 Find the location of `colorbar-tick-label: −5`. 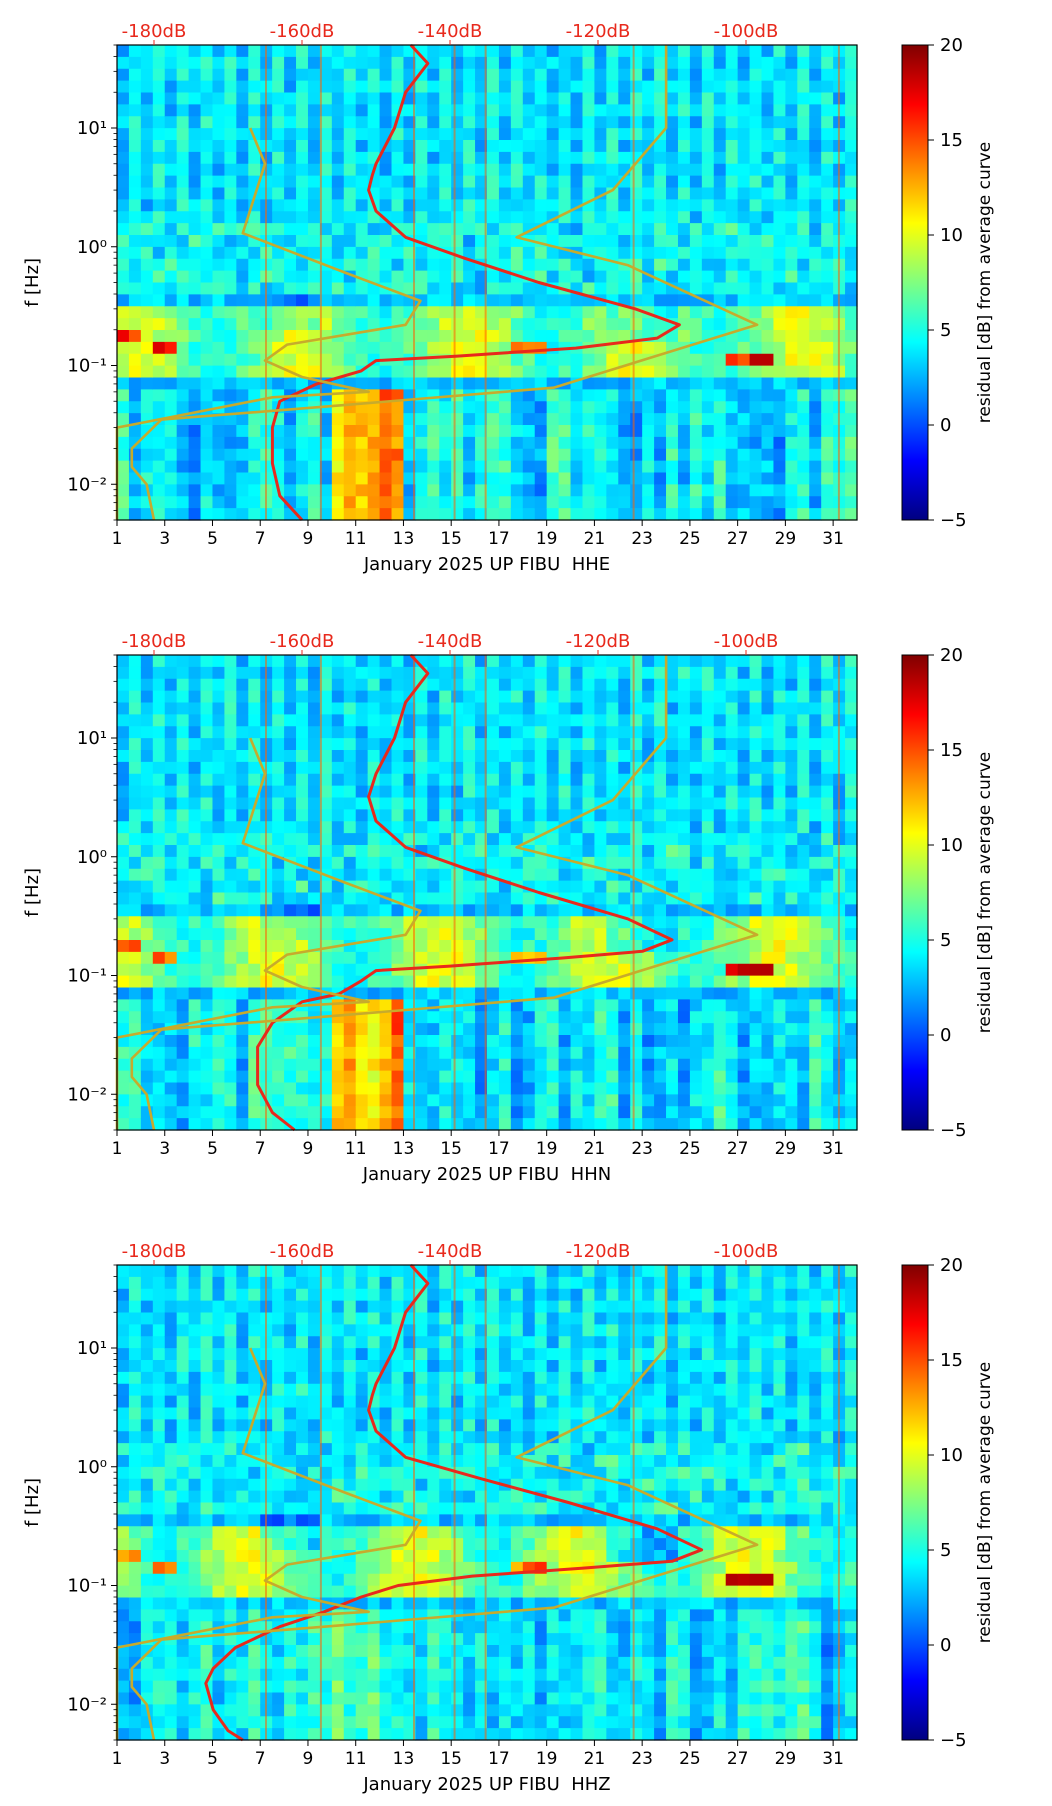

colorbar-tick-label: −5 is located at coordinates (953, 1130).